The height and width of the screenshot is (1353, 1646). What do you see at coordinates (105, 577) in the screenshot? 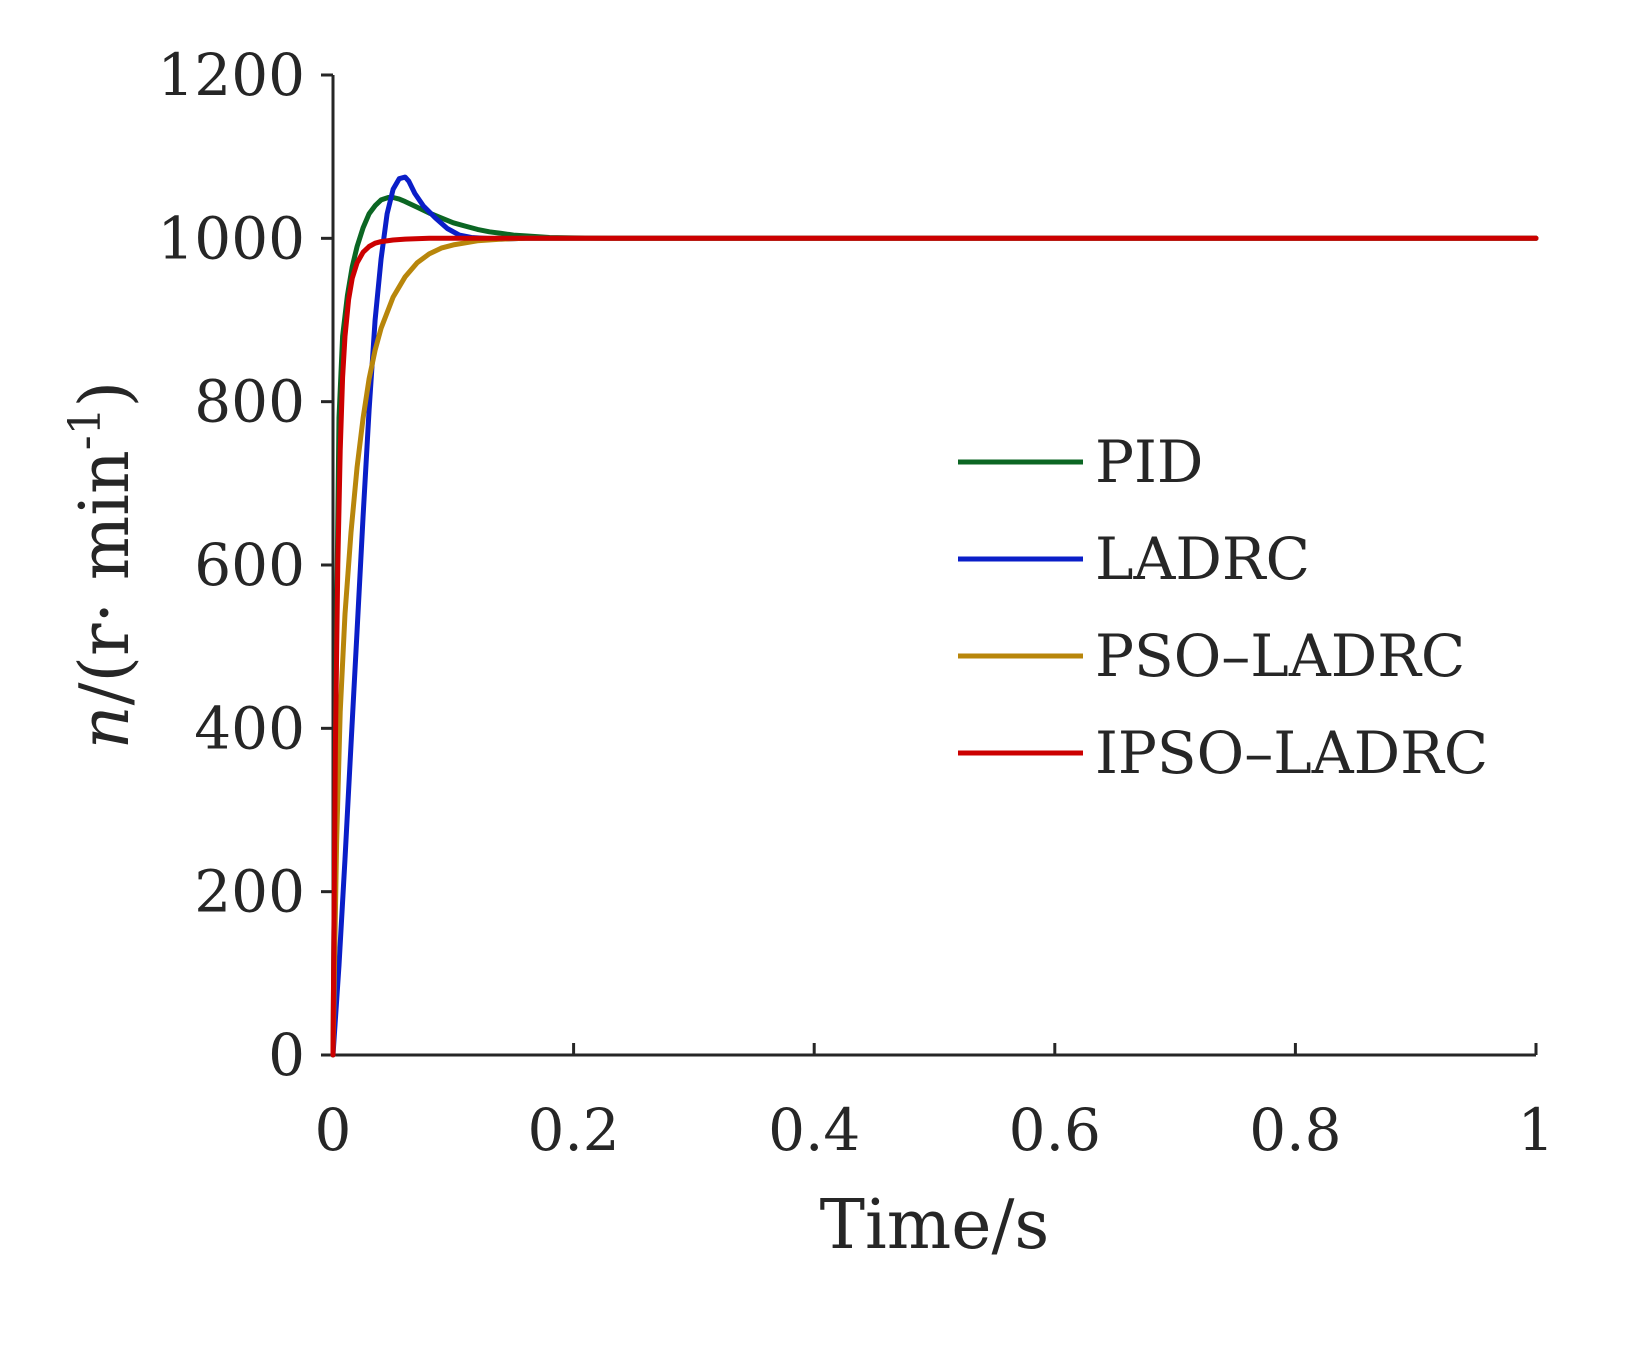
I see `y-axis-title-unit: /(r· min` at bounding box center [105, 577].